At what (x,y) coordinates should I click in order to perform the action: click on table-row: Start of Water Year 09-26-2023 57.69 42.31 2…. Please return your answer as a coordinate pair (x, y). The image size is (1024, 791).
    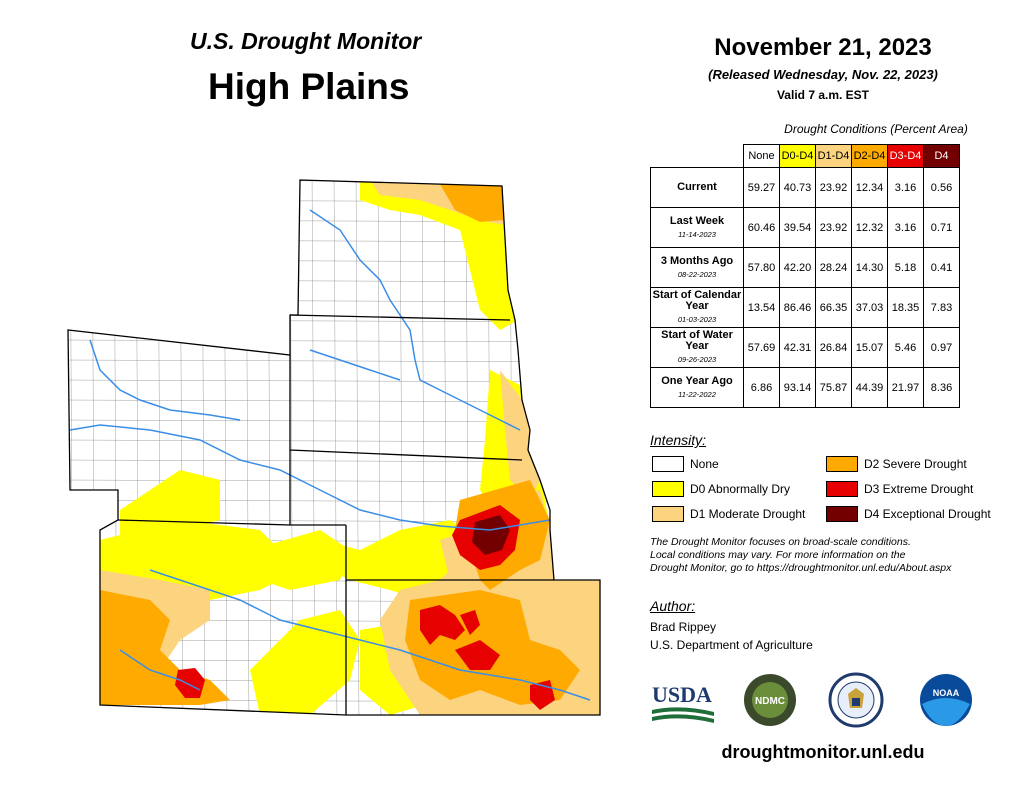
    Looking at the image, I should click on (805, 347).